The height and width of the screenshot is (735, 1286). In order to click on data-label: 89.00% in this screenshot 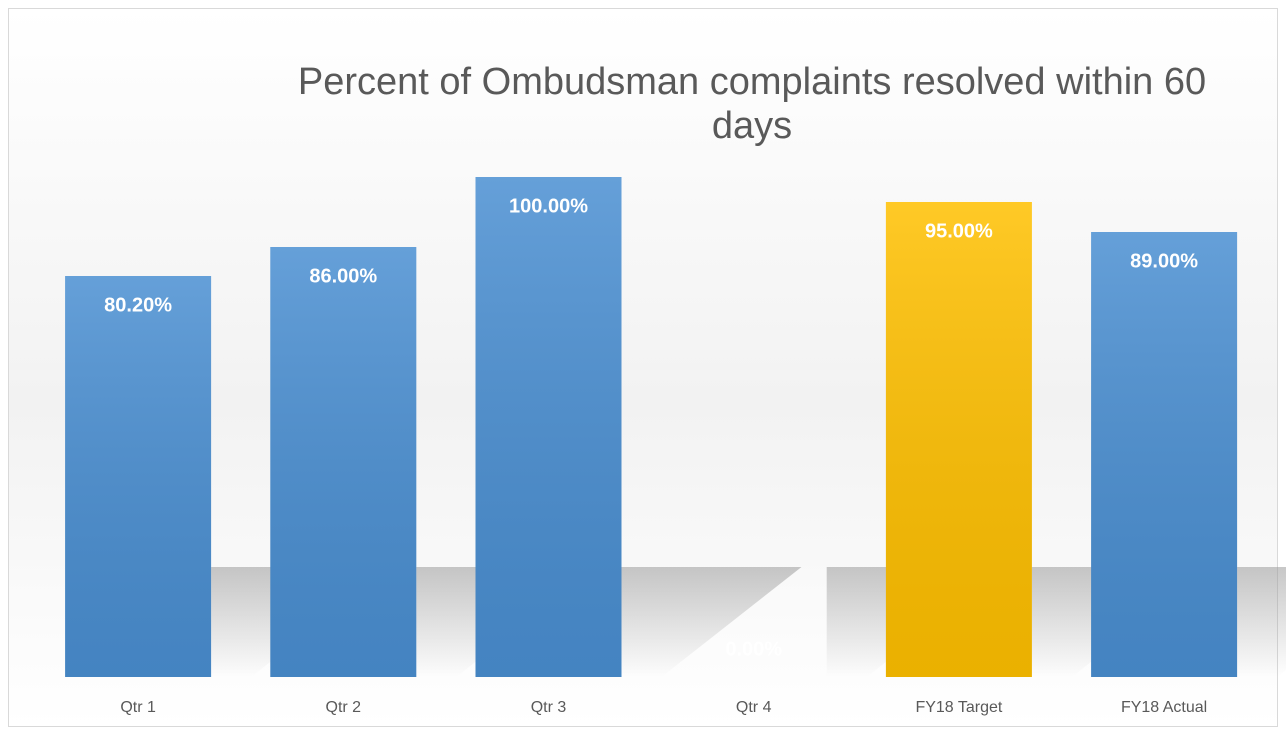, I will do `click(1164, 261)`.